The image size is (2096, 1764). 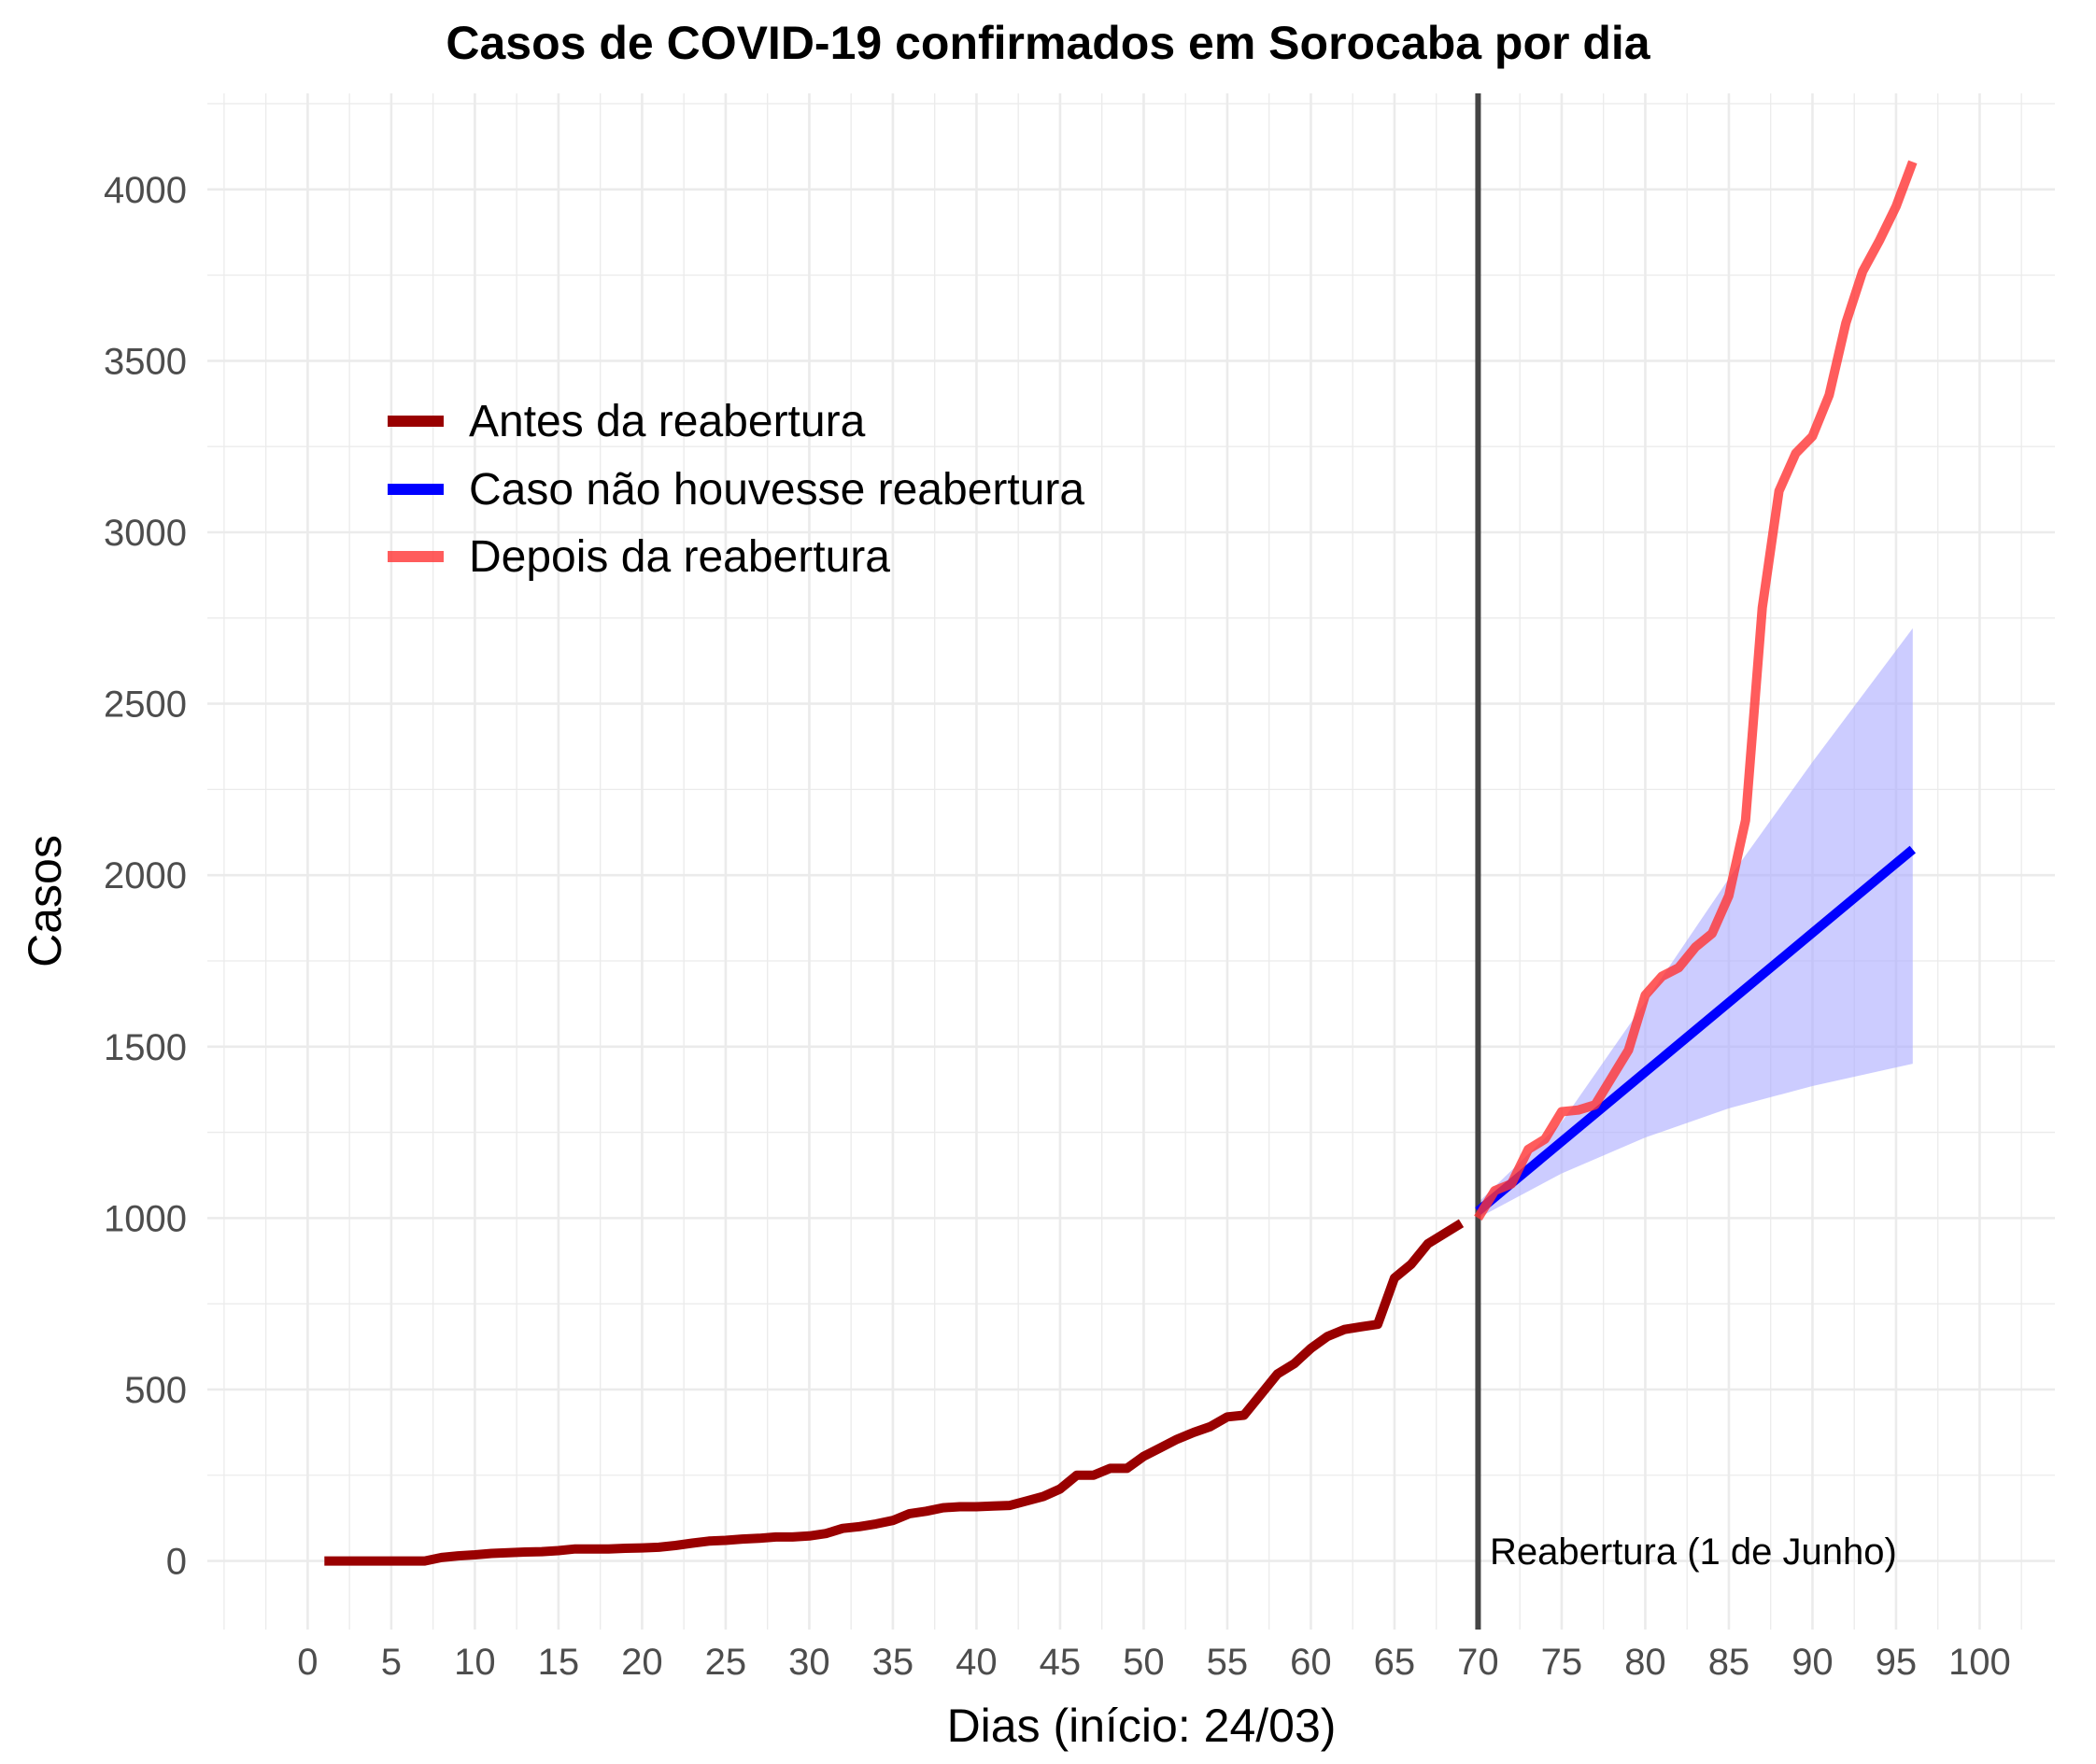 I want to click on y-tick-label: 4000, so click(x=146, y=191).